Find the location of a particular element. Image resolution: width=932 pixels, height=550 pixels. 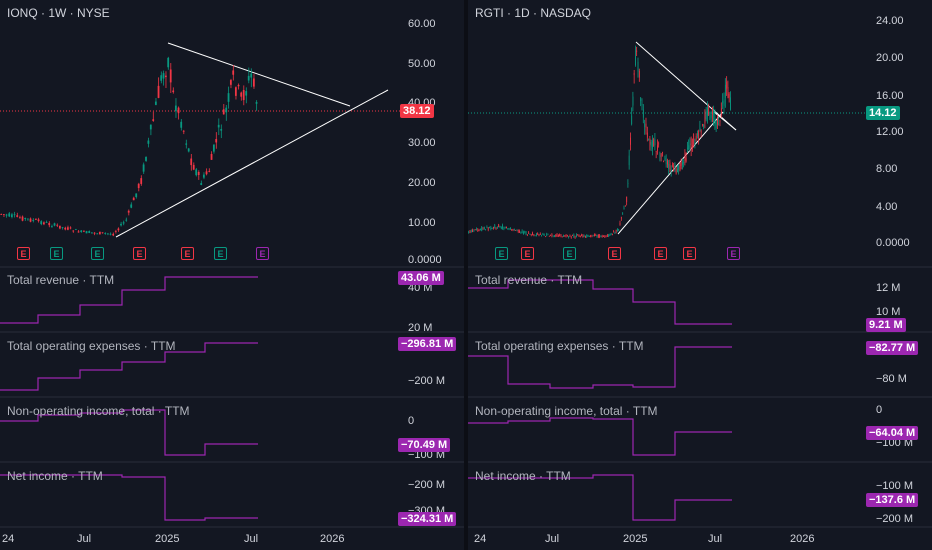

indicator-value-badge: −137.6 M is located at coordinates (892, 500).